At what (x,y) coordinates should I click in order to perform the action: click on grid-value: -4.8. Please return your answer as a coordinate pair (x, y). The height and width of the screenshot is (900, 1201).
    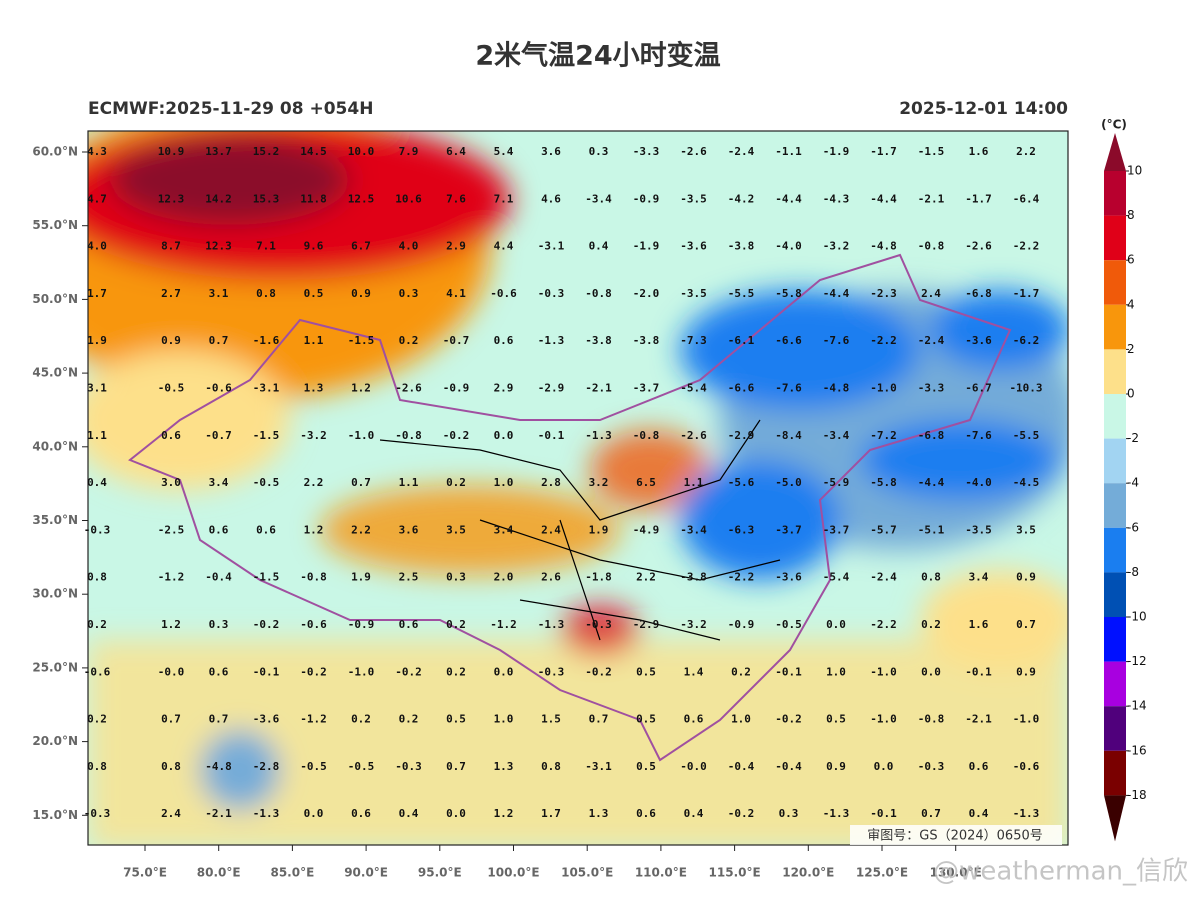
    Looking at the image, I should click on (218, 766).